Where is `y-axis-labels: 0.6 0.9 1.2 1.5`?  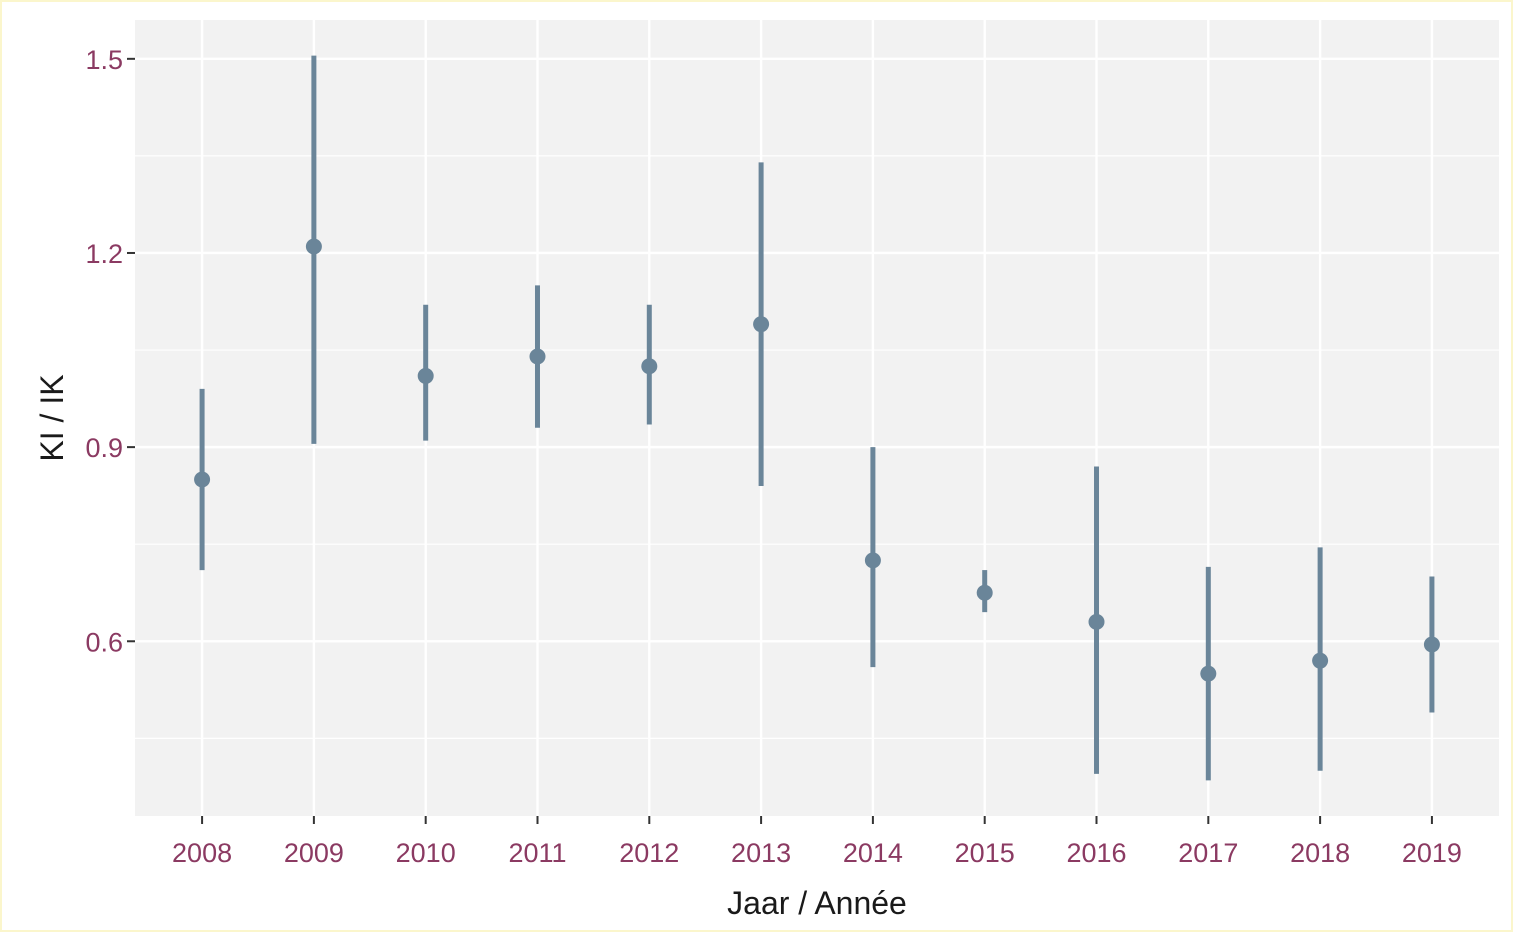 y-axis-labels: 0.6 0.9 1.2 1.5 is located at coordinates (104, 351).